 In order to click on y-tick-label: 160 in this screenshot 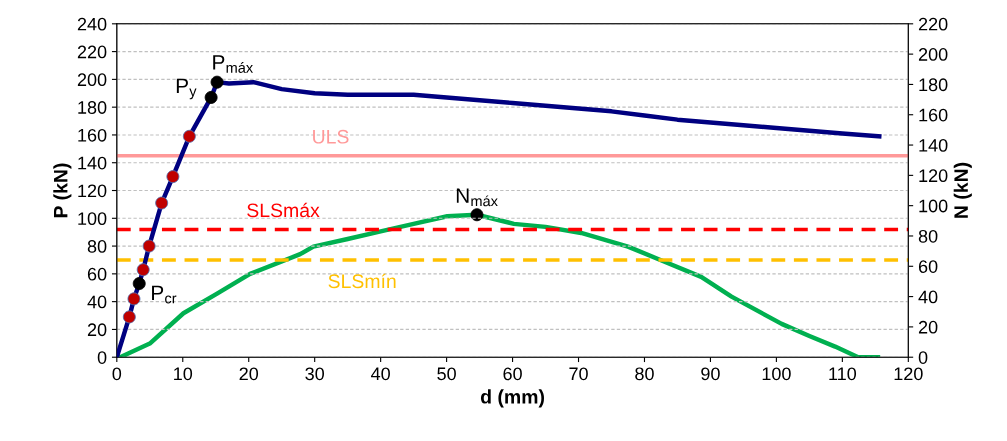, I will do `click(92, 135)`.